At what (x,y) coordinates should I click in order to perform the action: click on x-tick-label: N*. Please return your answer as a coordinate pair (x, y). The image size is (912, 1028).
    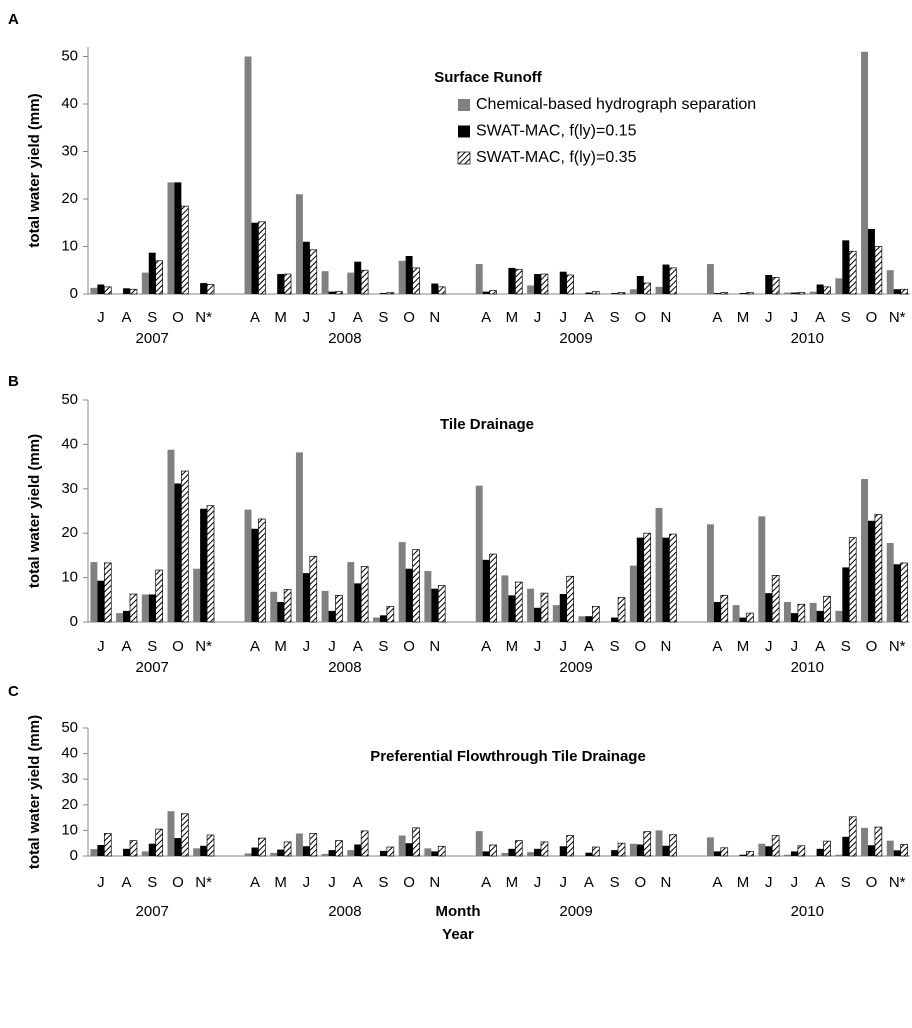
    Looking at the image, I should click on (897, 317).